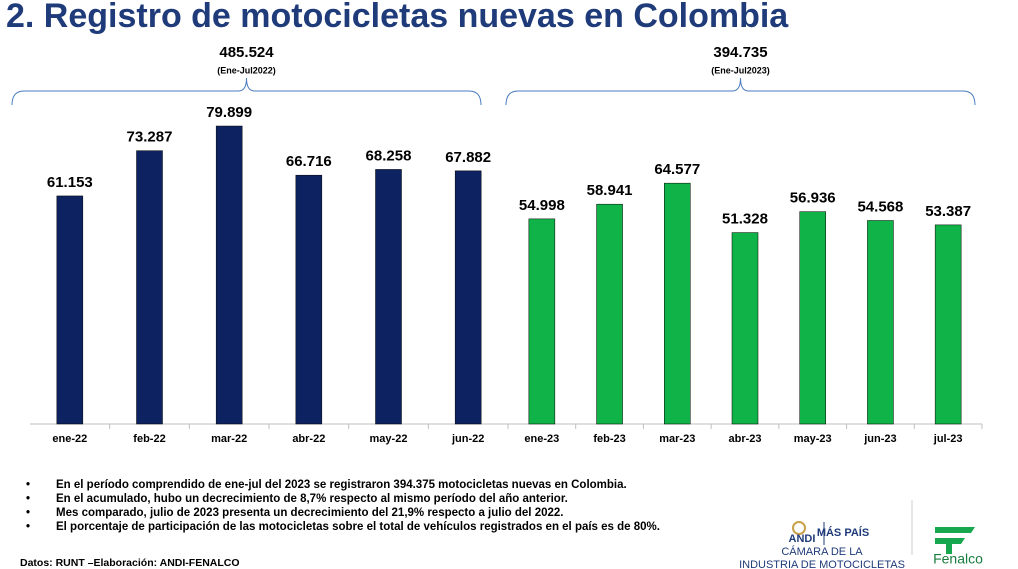 The width and height of the screenshot is (1018, 569). I want to click on mas-pais-logo: MÁS PAÍS, so click(843, 532).